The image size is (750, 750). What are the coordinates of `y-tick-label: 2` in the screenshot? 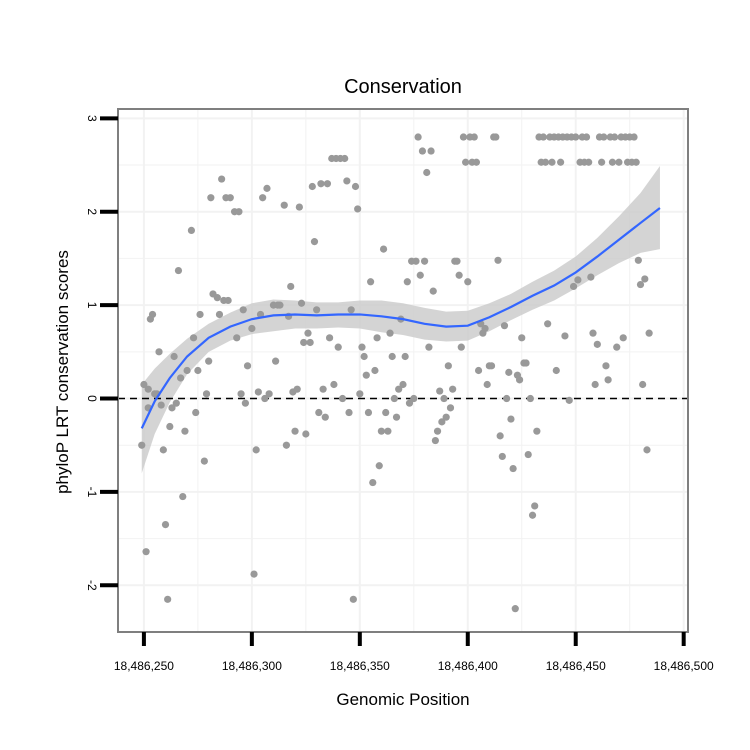 It's located at (92, 211).